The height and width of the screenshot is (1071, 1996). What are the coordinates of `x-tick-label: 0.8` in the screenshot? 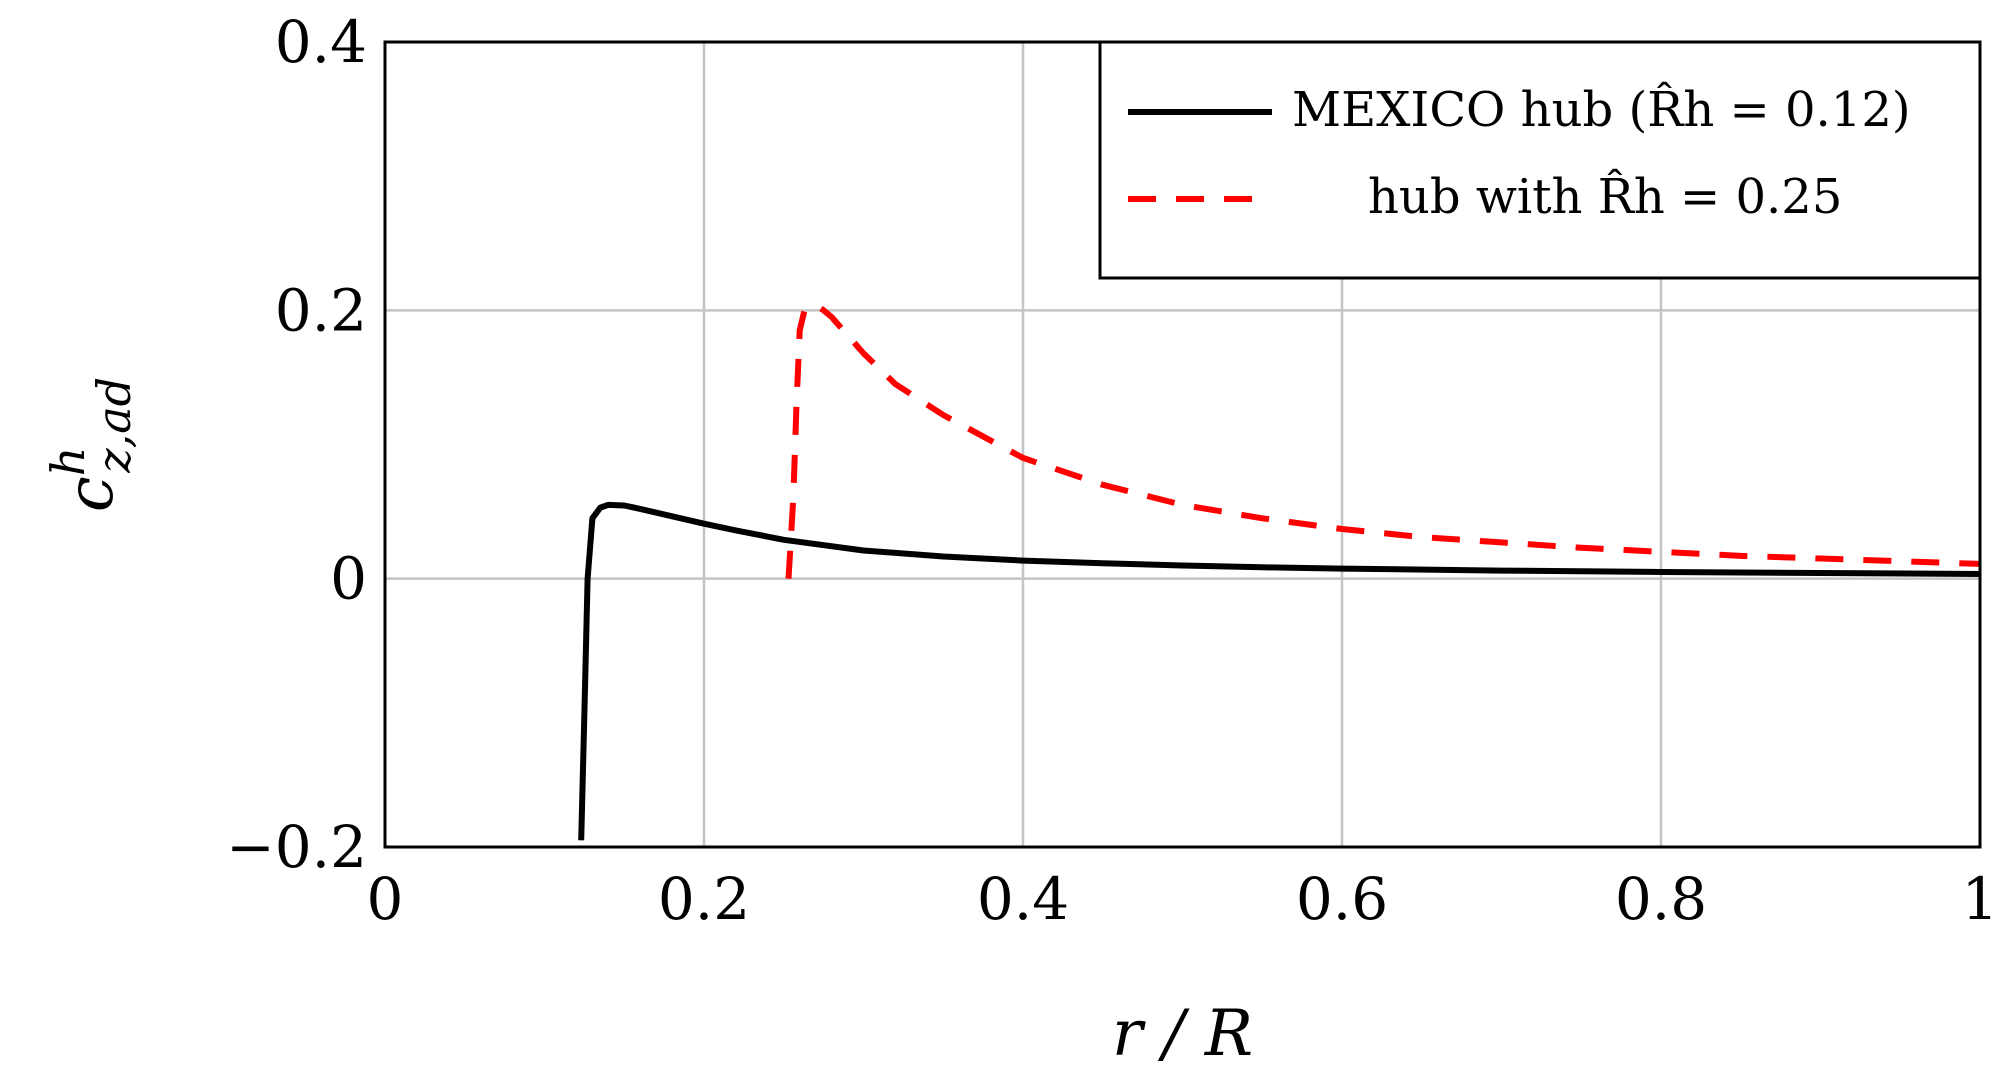 It's located at (1661, 899).